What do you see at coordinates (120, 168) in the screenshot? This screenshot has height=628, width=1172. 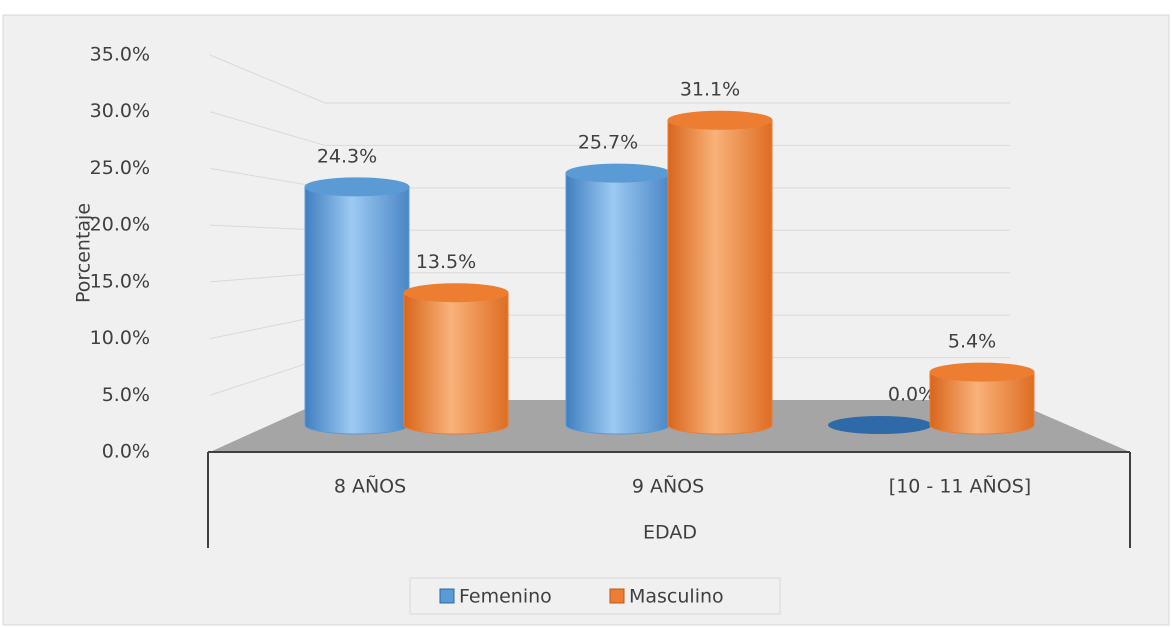 I see `y-tick-label: 25.0%` at bounding box center [120, 168].